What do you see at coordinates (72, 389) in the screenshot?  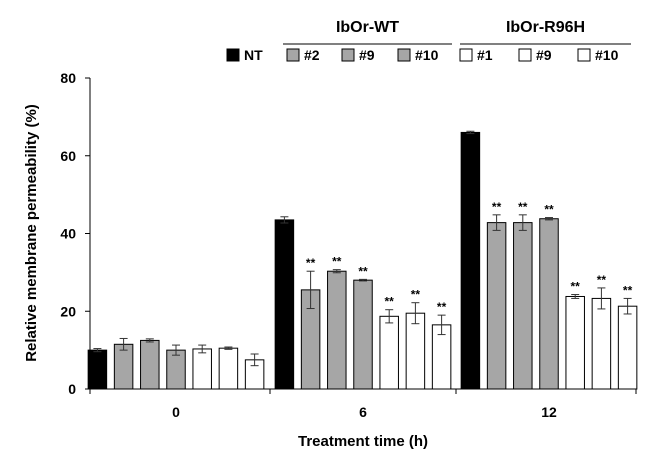 I see `y-tick-label: 0` at bounding box center [72, 389].